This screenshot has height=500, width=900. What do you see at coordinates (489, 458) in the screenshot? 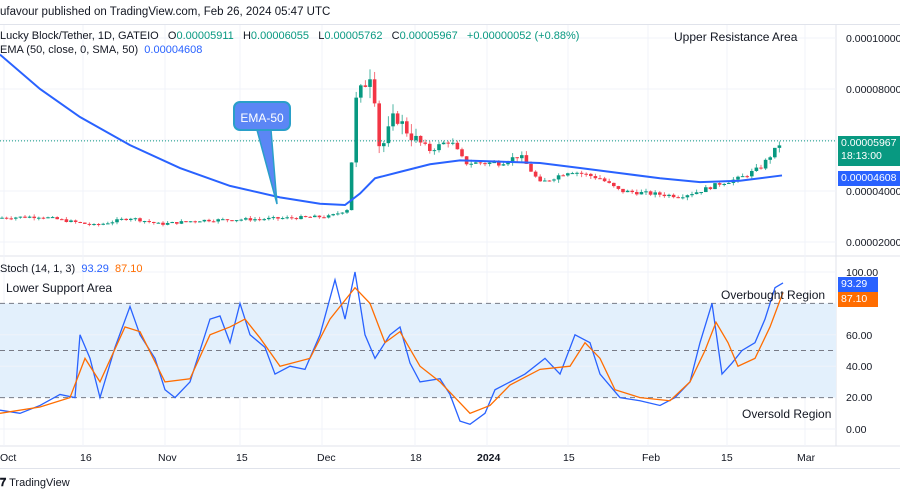
I see `time-label: 2024` at bounding box center [489, 458].